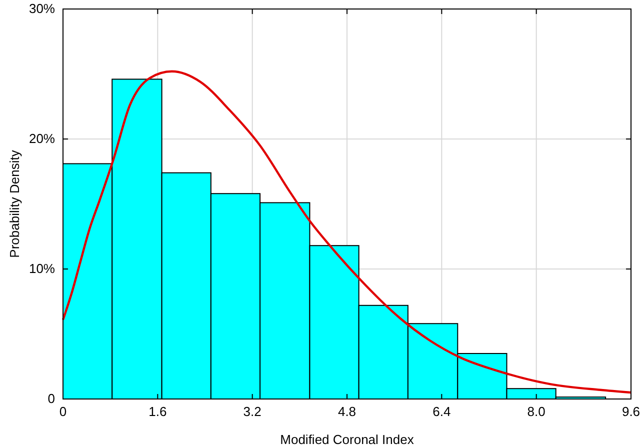 This screenshot has height=448, width=642. I want to click on x-tick-label: 9.6, so click(631, 412).